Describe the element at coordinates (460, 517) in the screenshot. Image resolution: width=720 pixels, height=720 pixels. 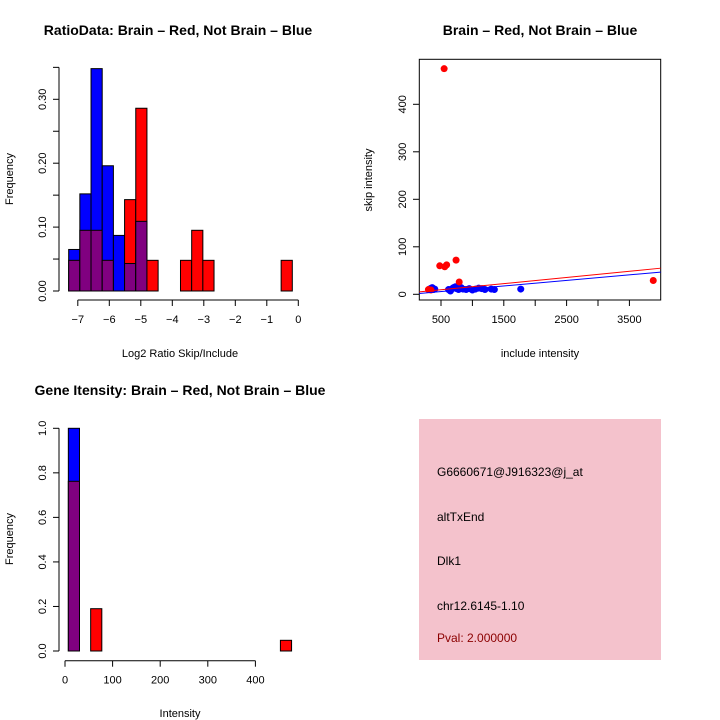
I see `event-type: altTxEnd` at that location.